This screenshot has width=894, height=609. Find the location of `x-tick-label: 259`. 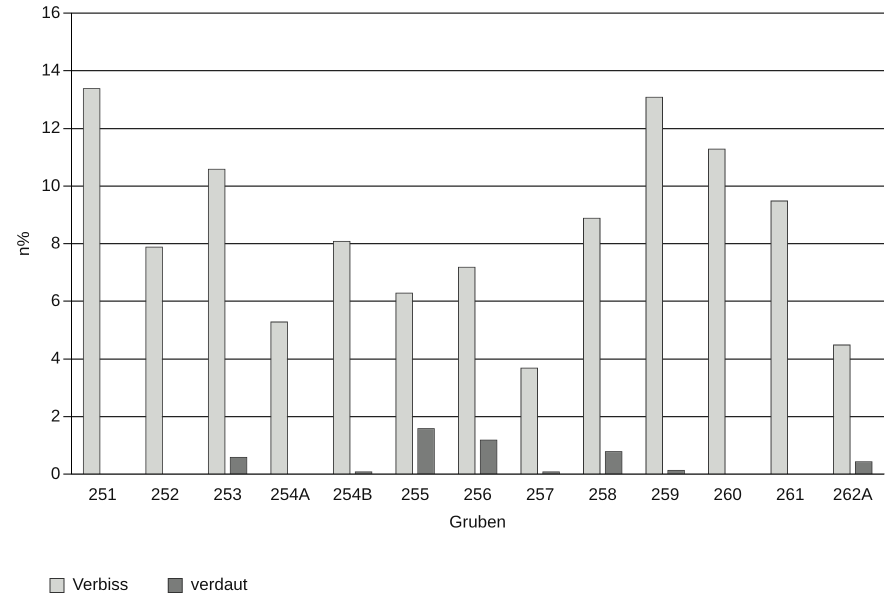

x-tick-label: 259 is located at coordinates (665, 494).